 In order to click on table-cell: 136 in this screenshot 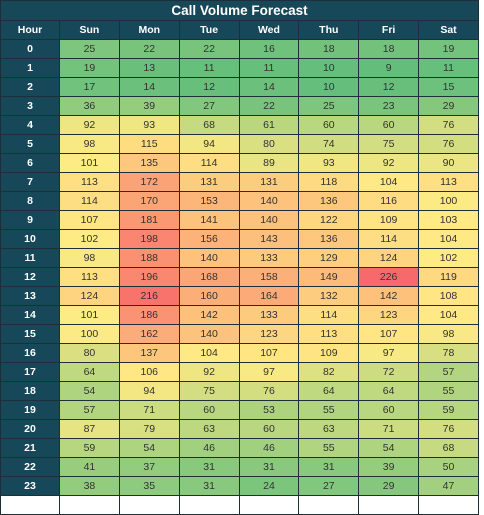, I will do `click(329, 201)`.